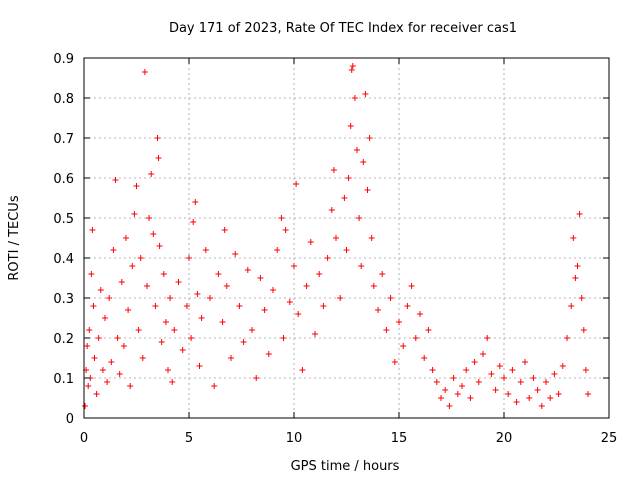  Describe the element at coordinates (63, 139) in the screenshot. I see `y-tick-label: 0.7` at that location.